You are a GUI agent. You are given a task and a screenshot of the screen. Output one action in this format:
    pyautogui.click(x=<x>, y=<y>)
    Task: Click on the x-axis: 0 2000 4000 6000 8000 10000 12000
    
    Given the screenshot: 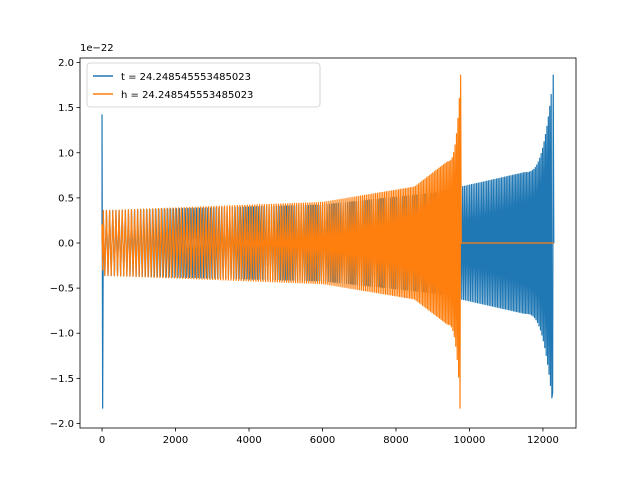 What is the action you would take?
    pyautogui.click(x=329, y=437)
    